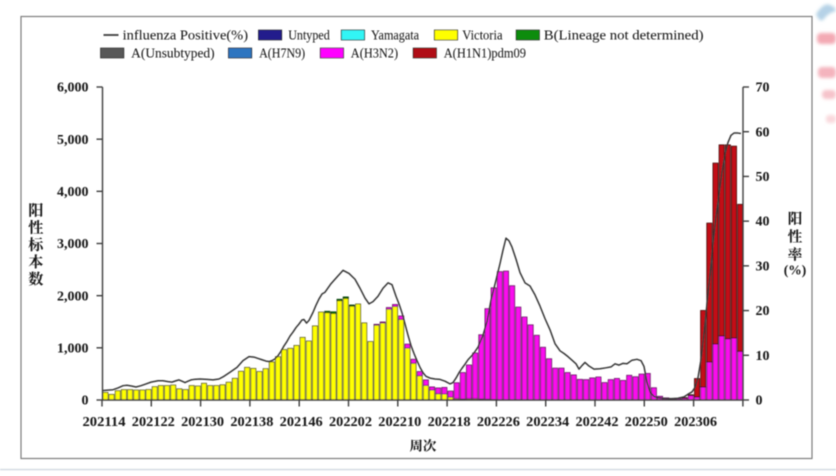 Image resolution: width=836 pixels, height=476 pixels. Describe the element at coordinates (104, 422) in the screenshot. I see `svg-text: 202114` at that location.